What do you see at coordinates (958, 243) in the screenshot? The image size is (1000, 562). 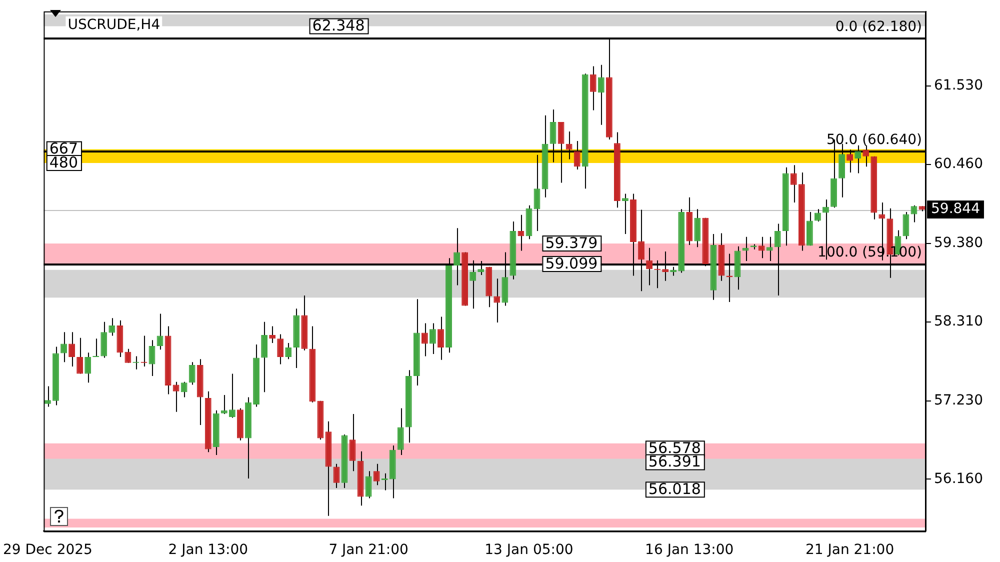 I see `y-tick-label: 59.380` at bounding box center [958, 243].